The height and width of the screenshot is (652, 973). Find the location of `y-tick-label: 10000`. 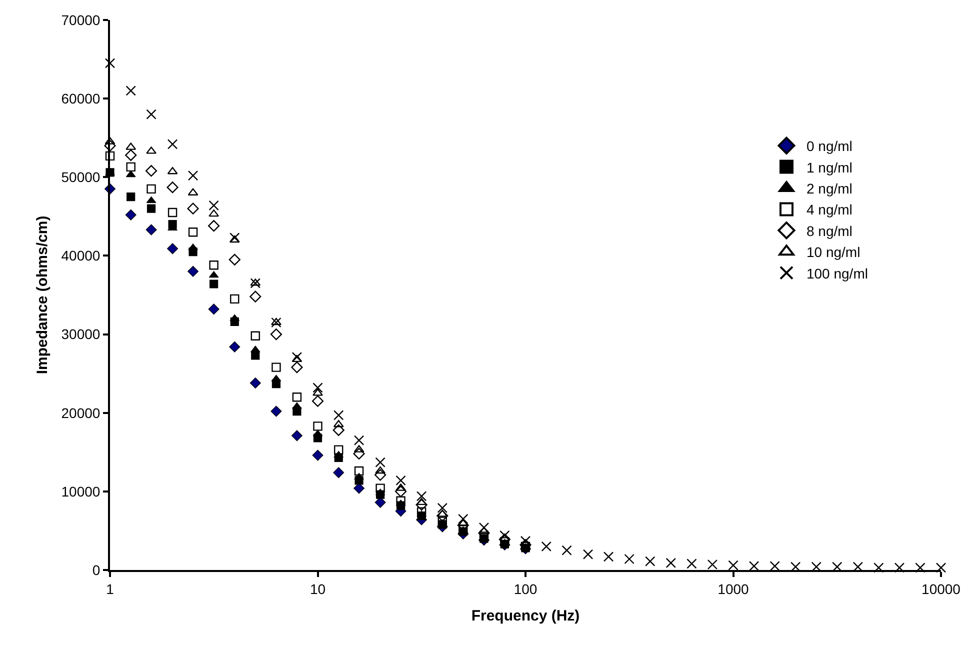

y-tick-label: 10000 is located at coordinates (80, 491).